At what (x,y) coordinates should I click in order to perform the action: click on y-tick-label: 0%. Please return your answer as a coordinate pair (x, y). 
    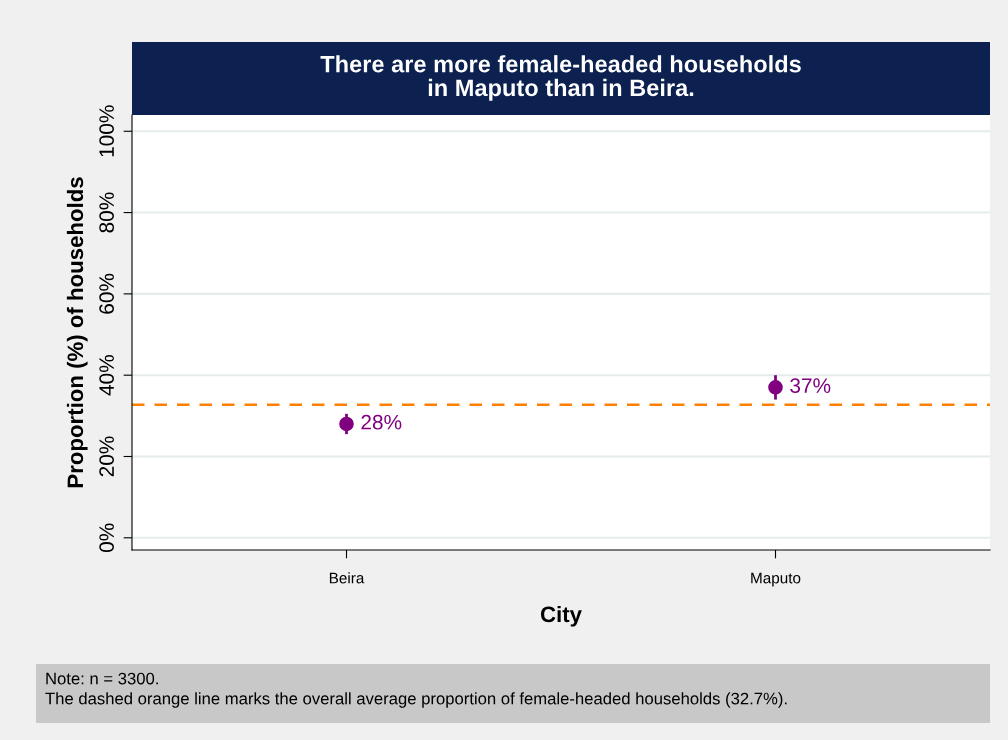
    Looking at the image, I should click on (106, 538).